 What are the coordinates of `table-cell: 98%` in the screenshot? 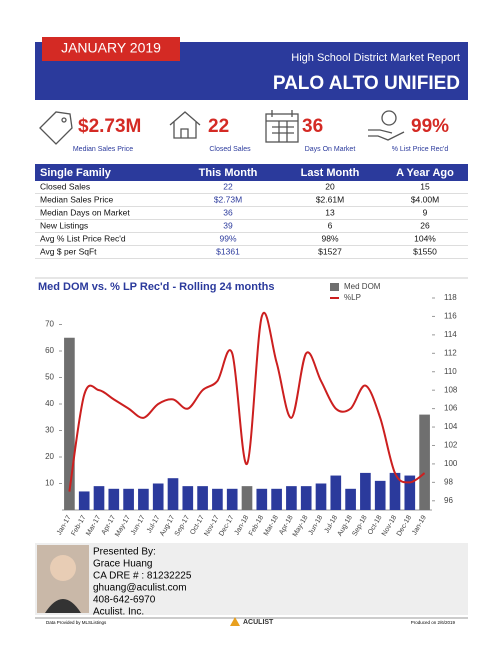 It's located at (329, 238).